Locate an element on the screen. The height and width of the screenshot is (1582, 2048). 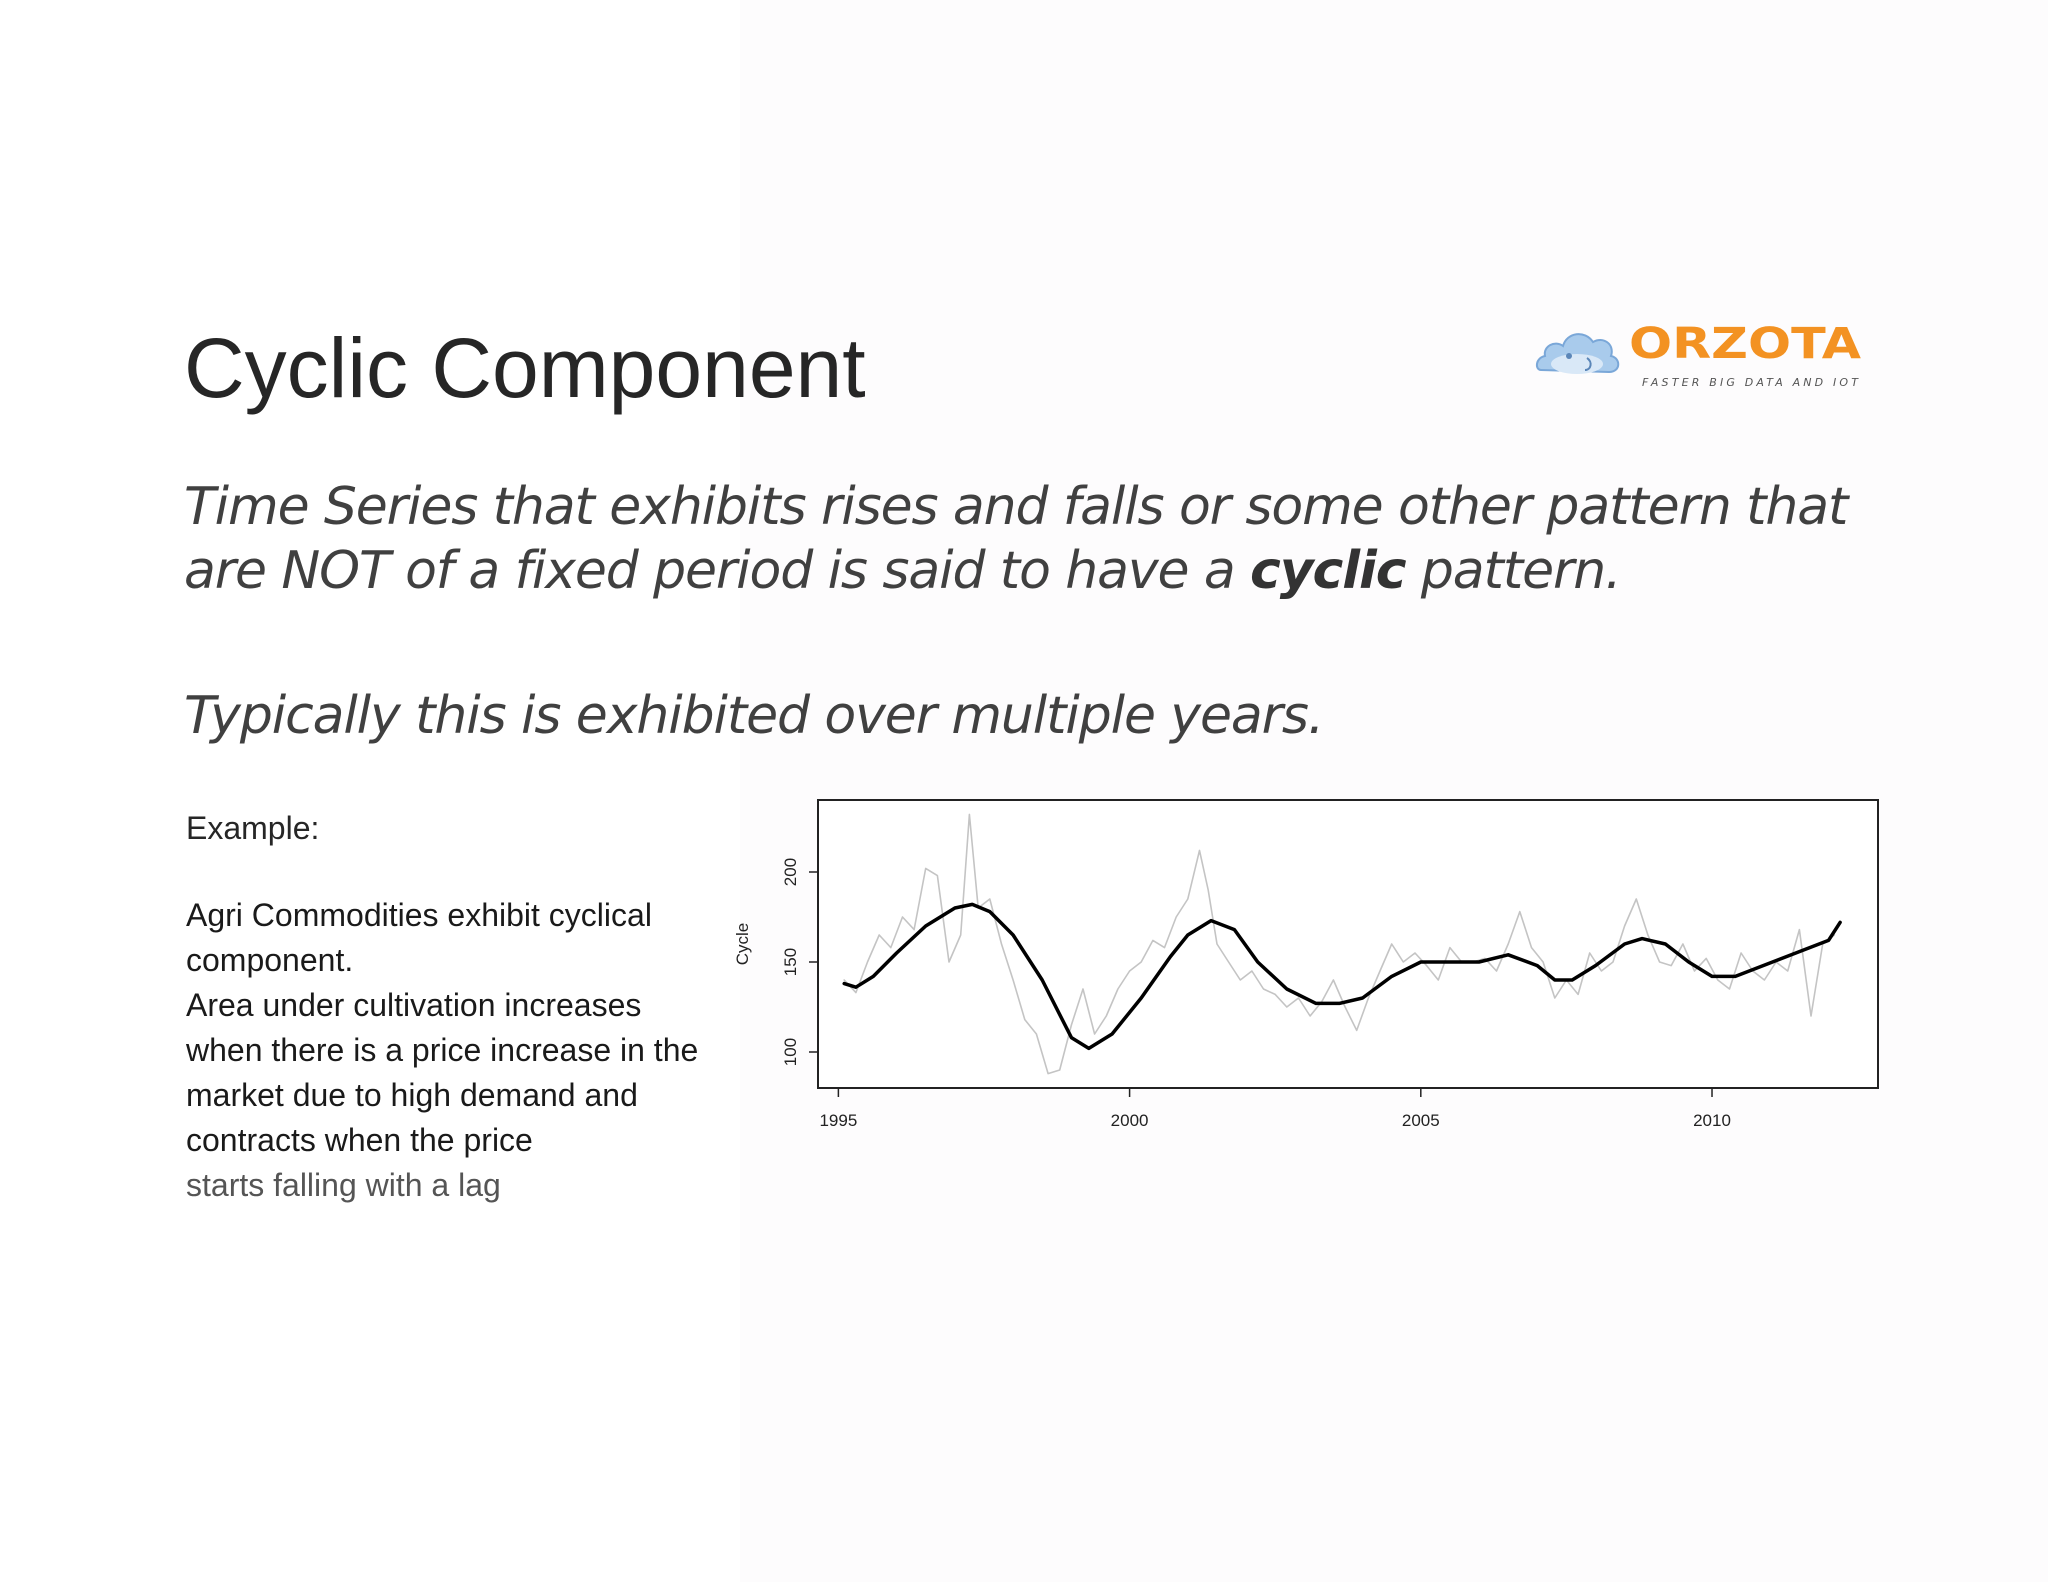
example-label: Example: is located at coordinates (253, 828).